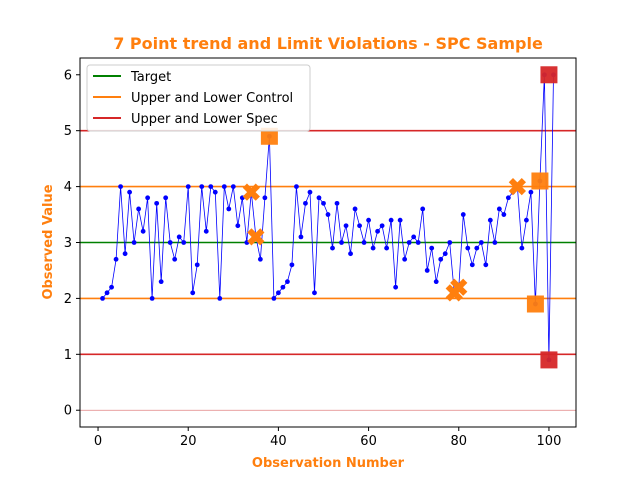 Image resolution: width=640 pixels, height=480 pixels. Describe the element at coordinates (328, 463) in the screenshot. I see `x-axis-label: Observation Number` at that location.